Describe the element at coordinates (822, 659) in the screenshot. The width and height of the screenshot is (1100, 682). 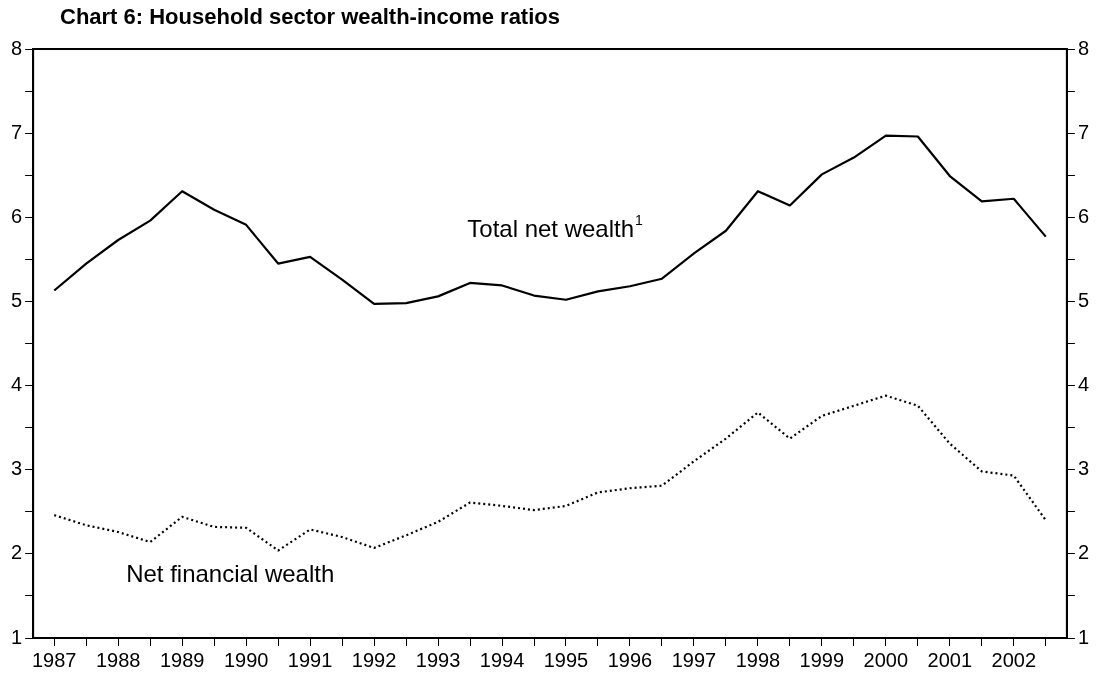
I see `x-tick-label: 1999` at that location.